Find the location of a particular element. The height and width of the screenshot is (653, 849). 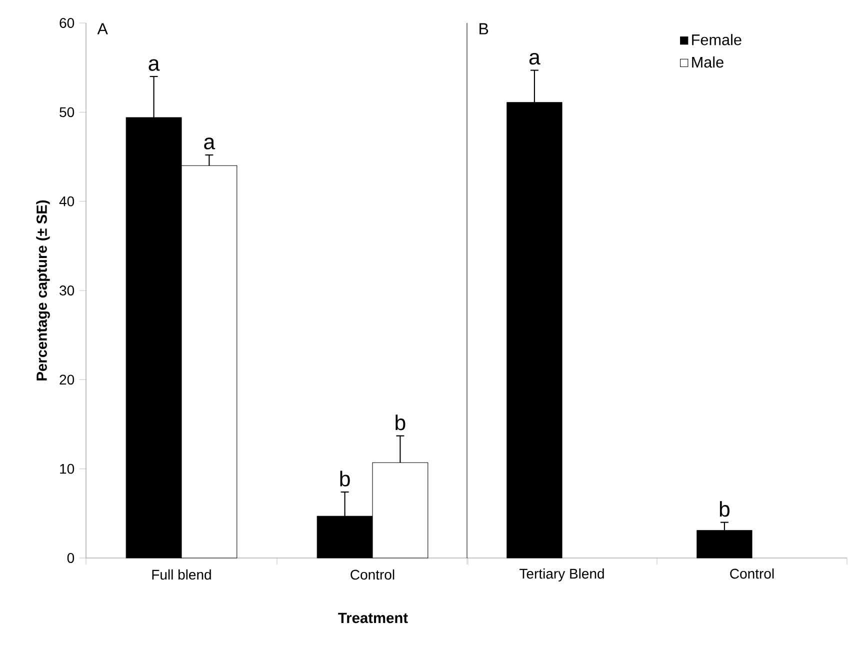

x-tick-label: Full blend is located at coordinates (181, 574).